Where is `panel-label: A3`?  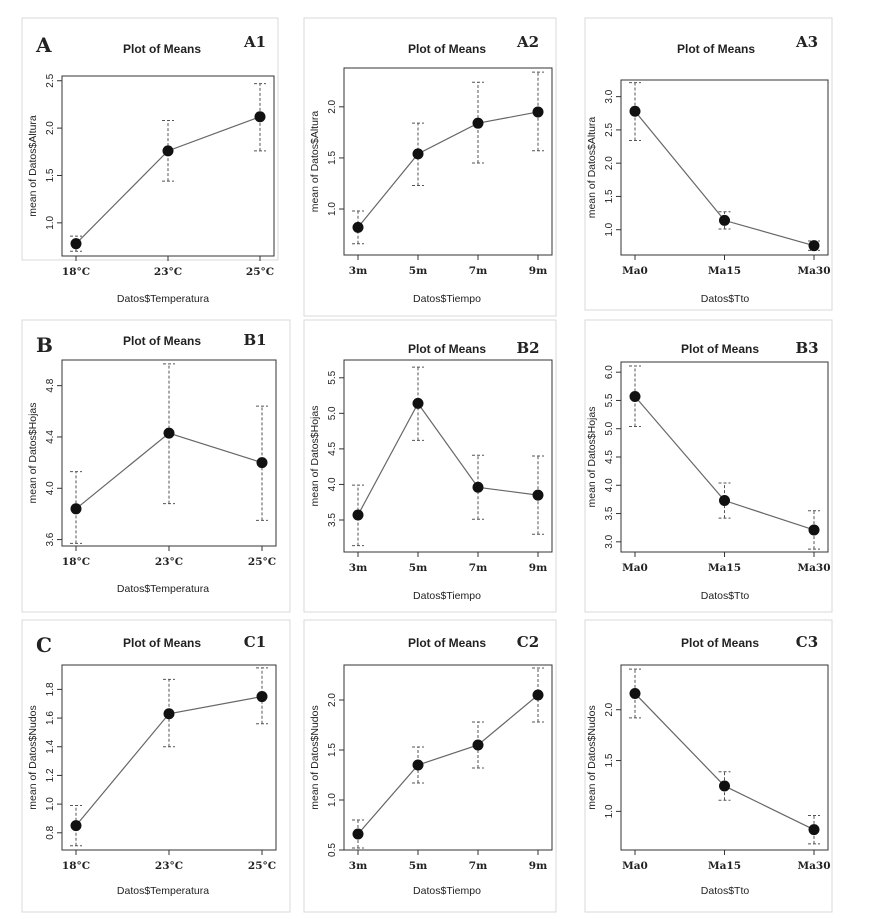 panel-label: A3 is located at coordinates (806, 42).